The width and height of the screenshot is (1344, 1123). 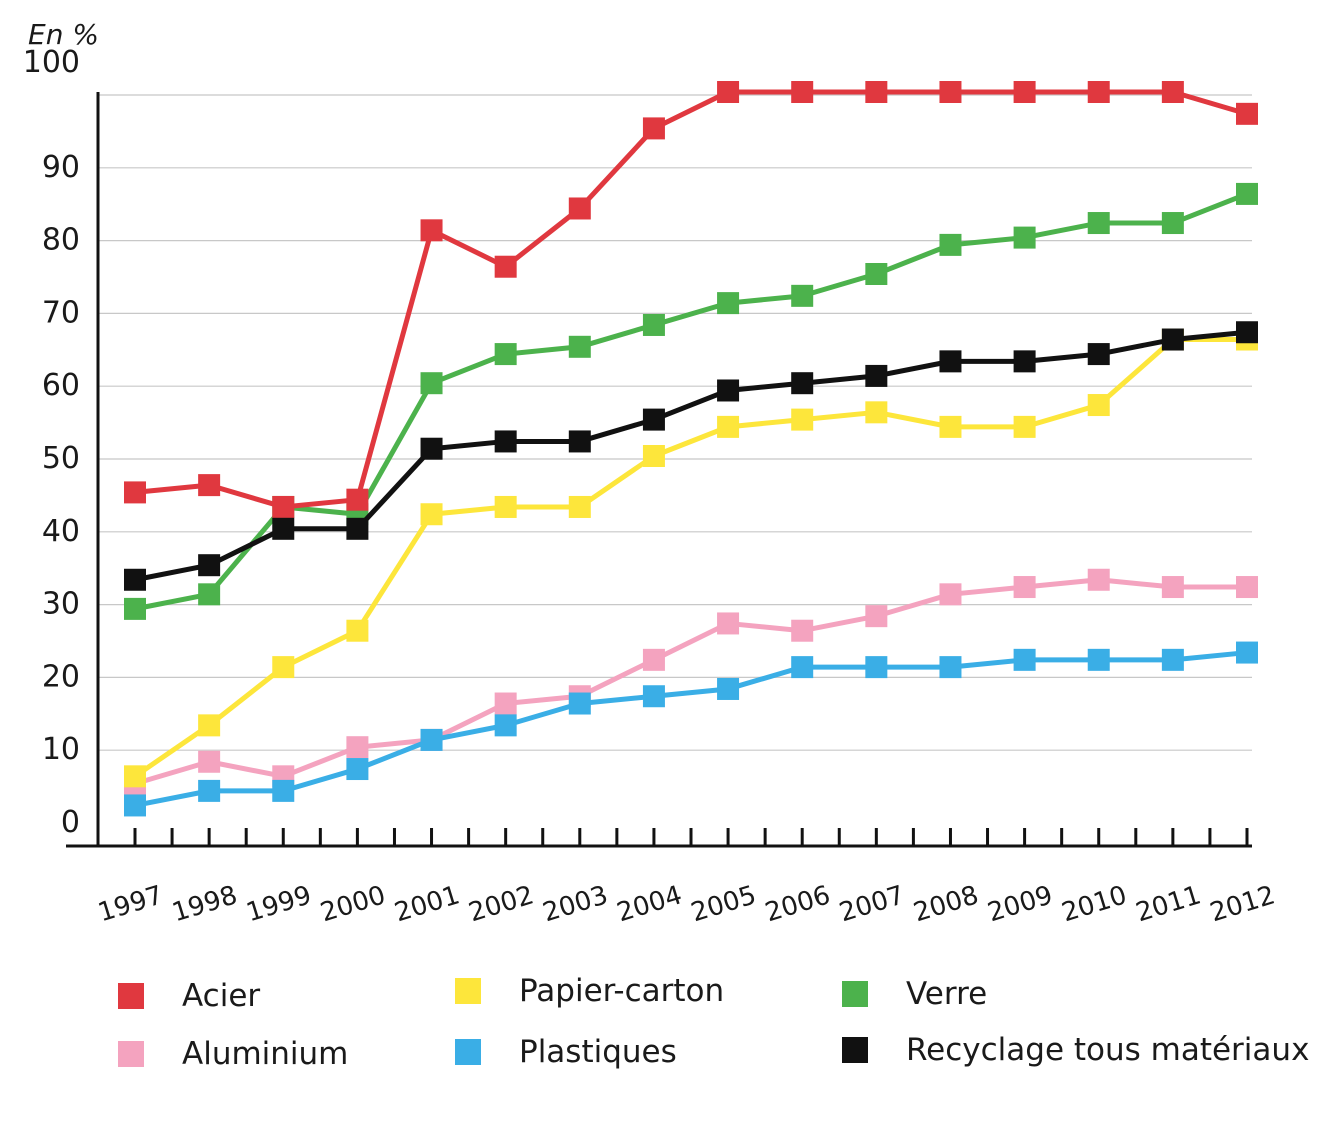 I want to click on x-tick-label-2006: 2006, so click(x=798, y=904).